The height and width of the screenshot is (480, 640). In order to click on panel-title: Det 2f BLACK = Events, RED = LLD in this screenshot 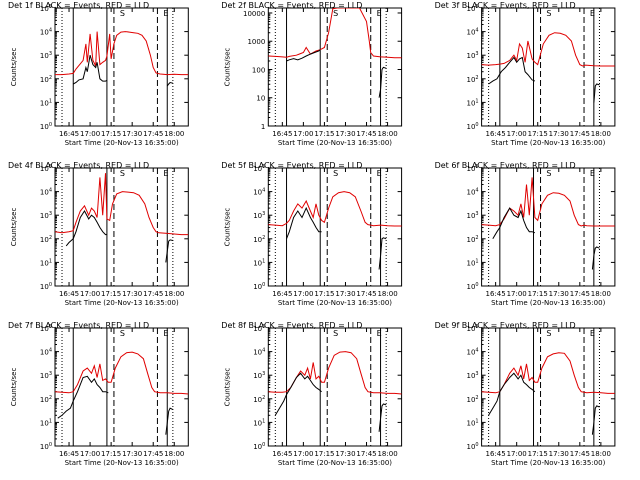, I will do `click(291, 5)`.